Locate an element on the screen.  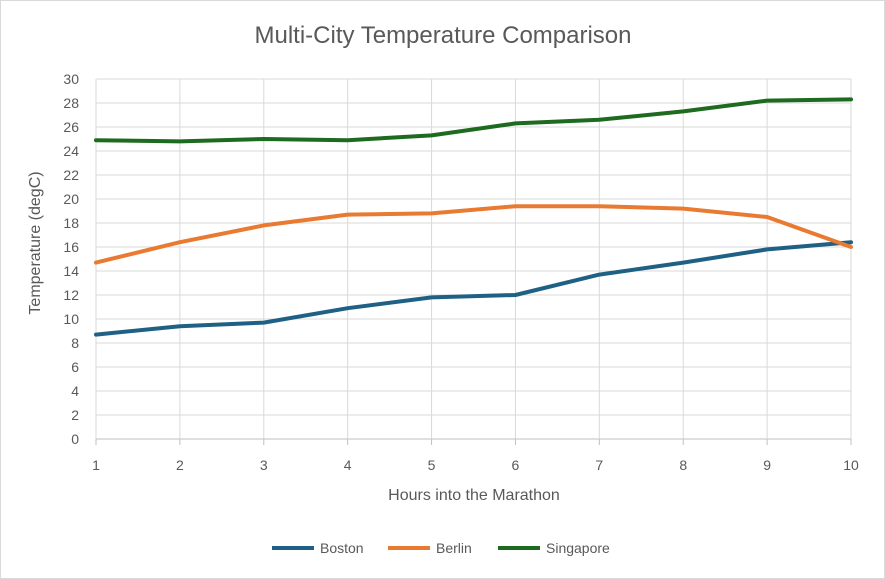
y-tick-label: 26 is located at coordinates (71, 127).